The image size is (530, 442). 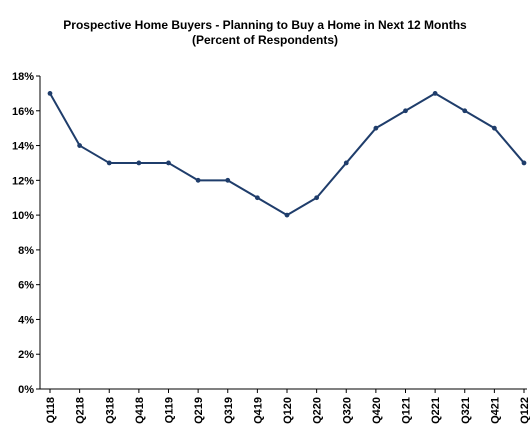 I want to click on chart-subtitle: (Percent of Respondents), so click(x=264, y=40).